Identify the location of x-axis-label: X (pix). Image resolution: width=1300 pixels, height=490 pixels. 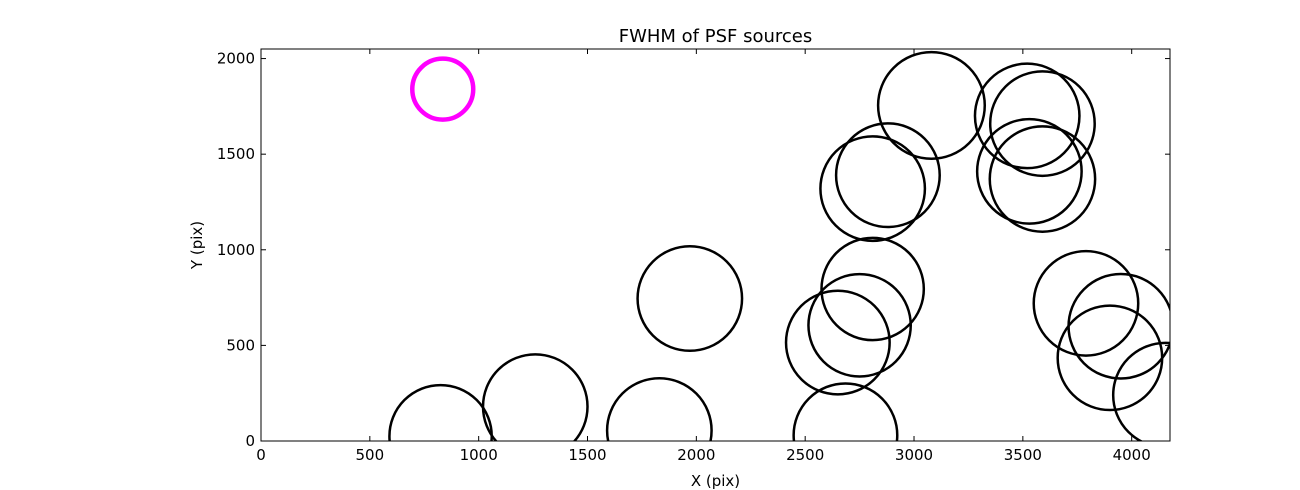
(715, 481).